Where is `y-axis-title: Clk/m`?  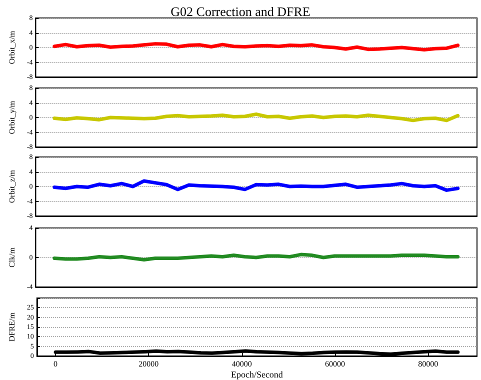 y-axis-title: Clk/m is located at coordinates (12, 257).